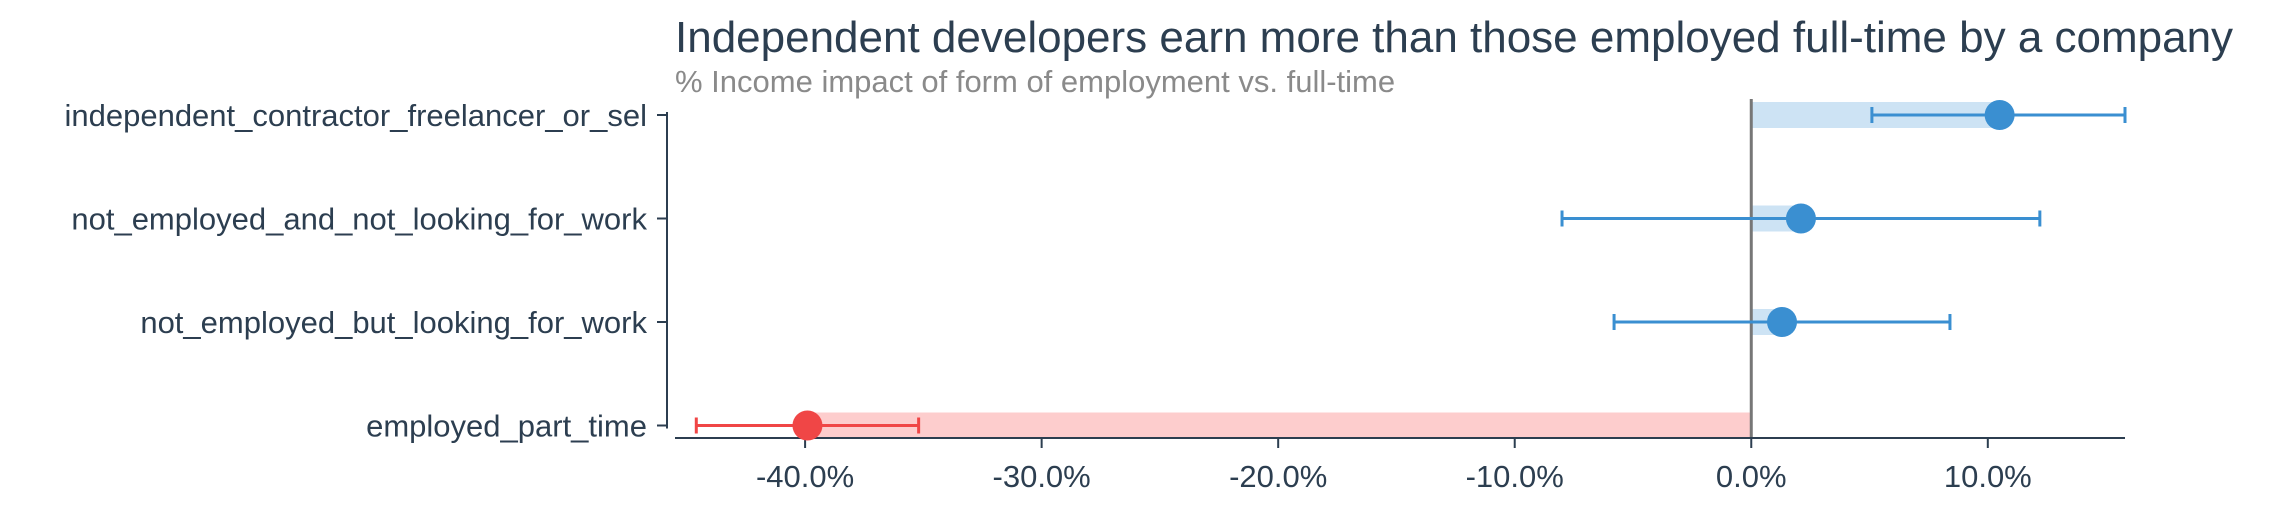  I want to click on category-label: not_employed_and_not_looking_for_work, so click(359, 219).